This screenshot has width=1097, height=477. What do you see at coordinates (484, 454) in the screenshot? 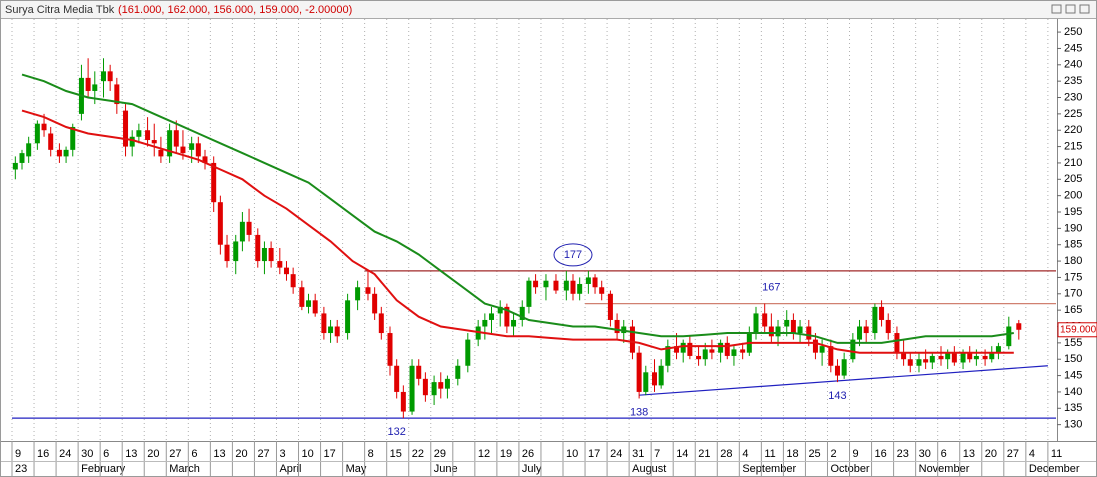
I see `x-tick-label: 12` at bounding box center [484, 454].